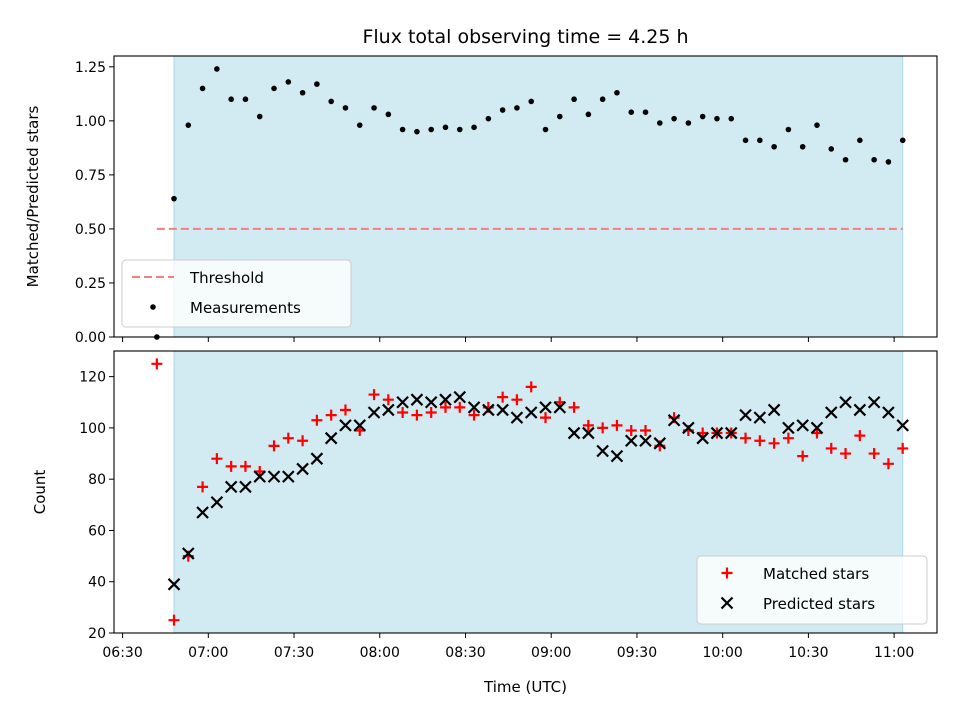  I want to click on y-tick-label: 80, so click(97, 480).